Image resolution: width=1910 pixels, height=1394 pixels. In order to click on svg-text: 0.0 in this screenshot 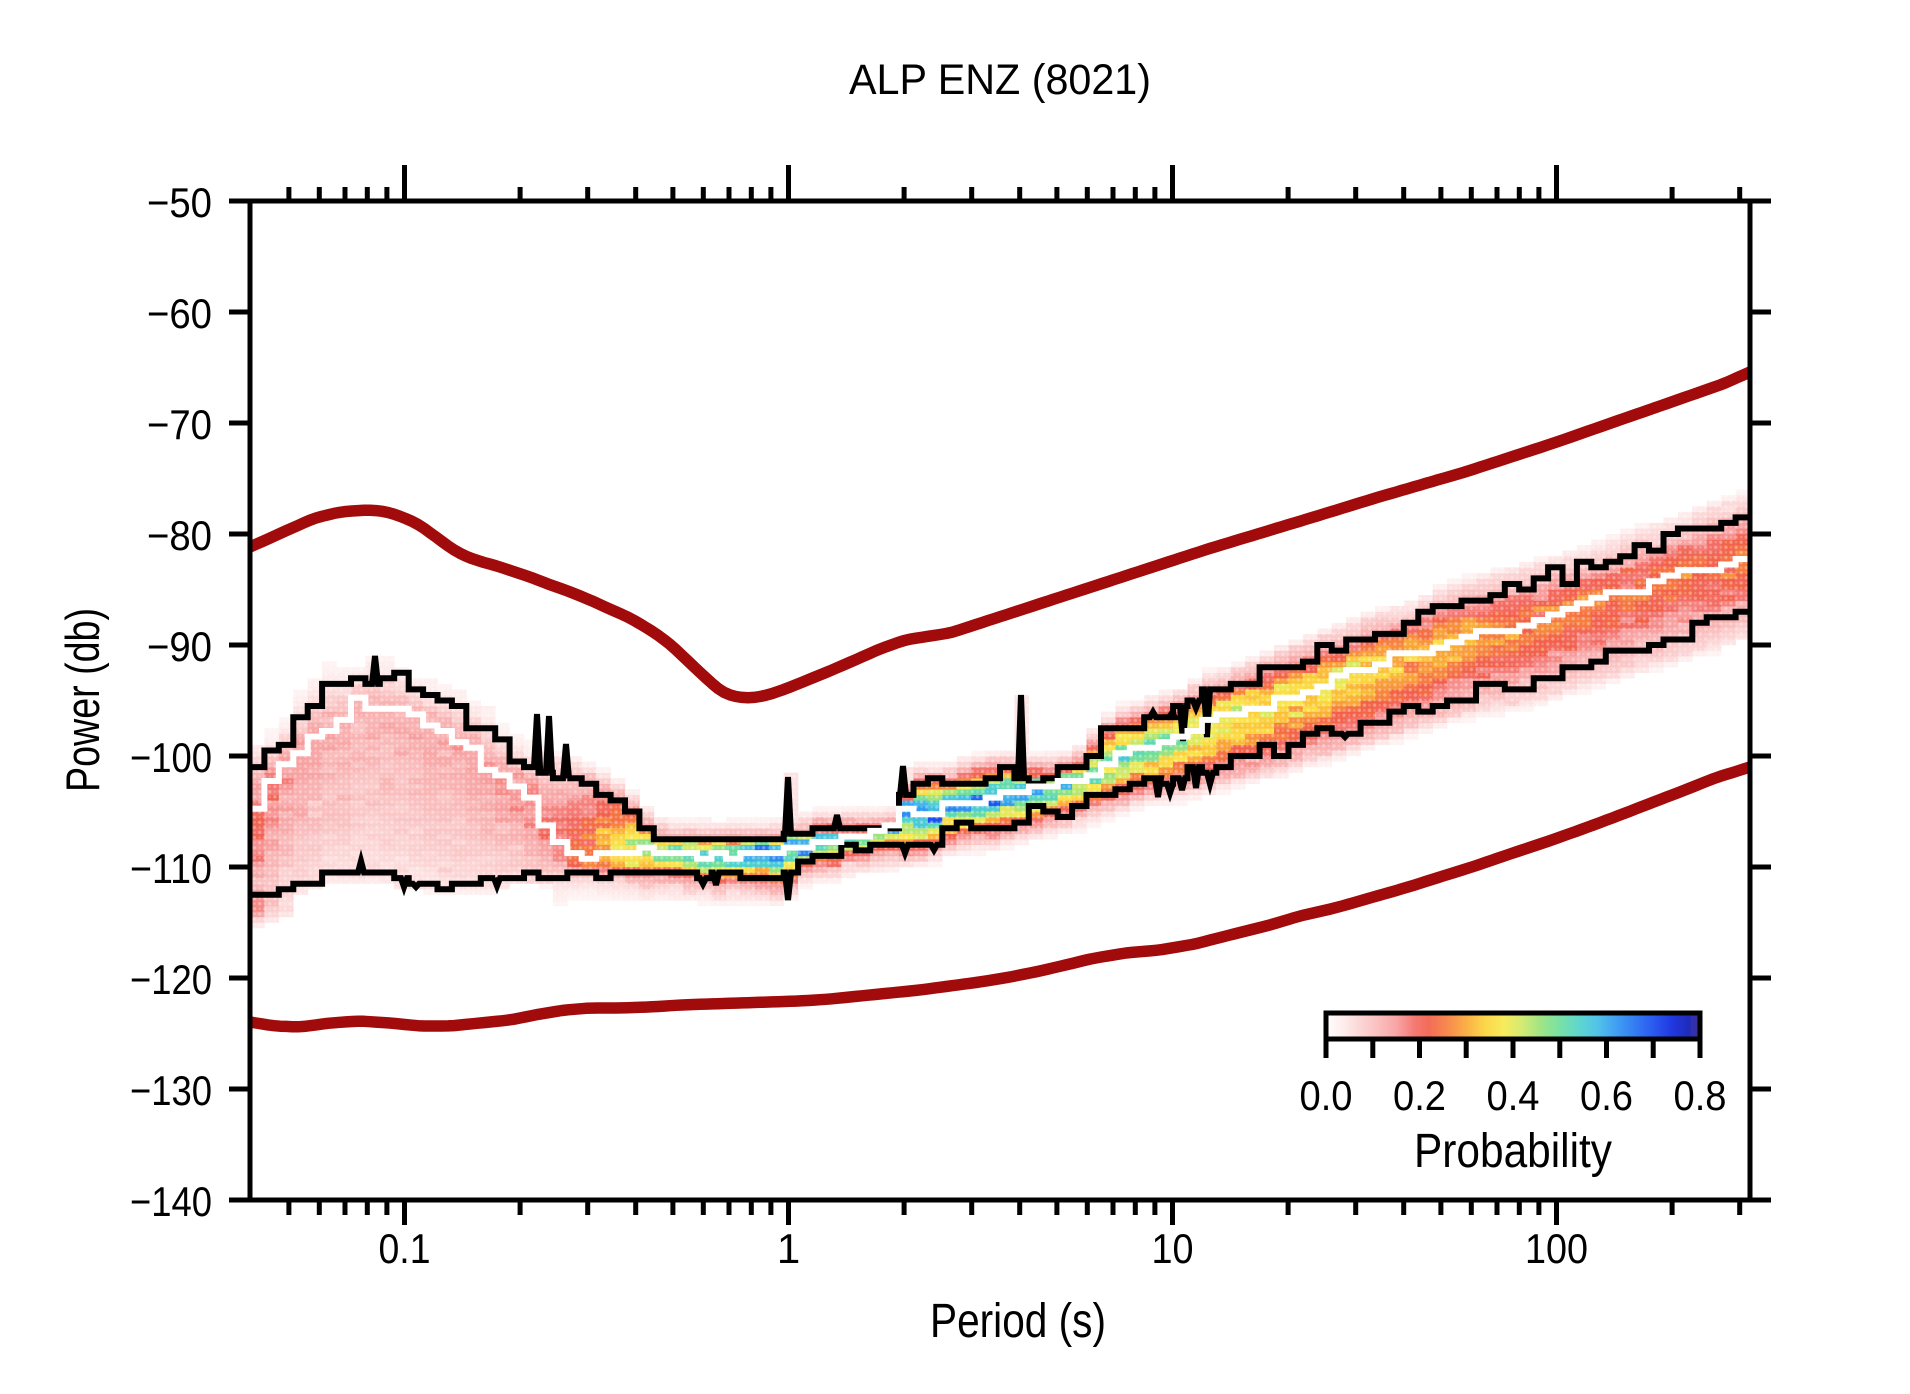, I will do `click(1326, 1095)`.